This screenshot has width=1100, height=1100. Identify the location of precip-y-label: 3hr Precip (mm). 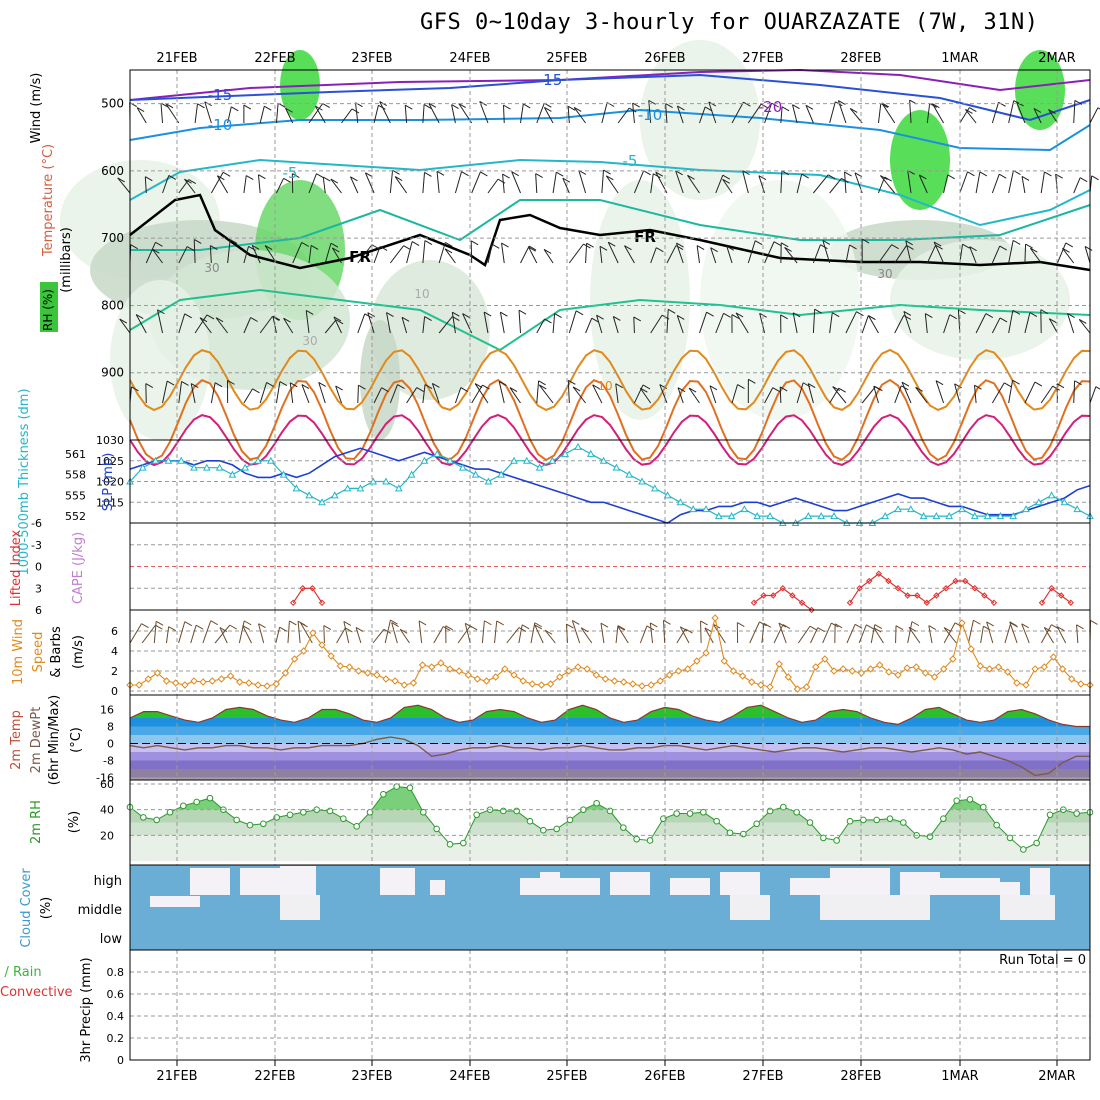
(86, 1009).